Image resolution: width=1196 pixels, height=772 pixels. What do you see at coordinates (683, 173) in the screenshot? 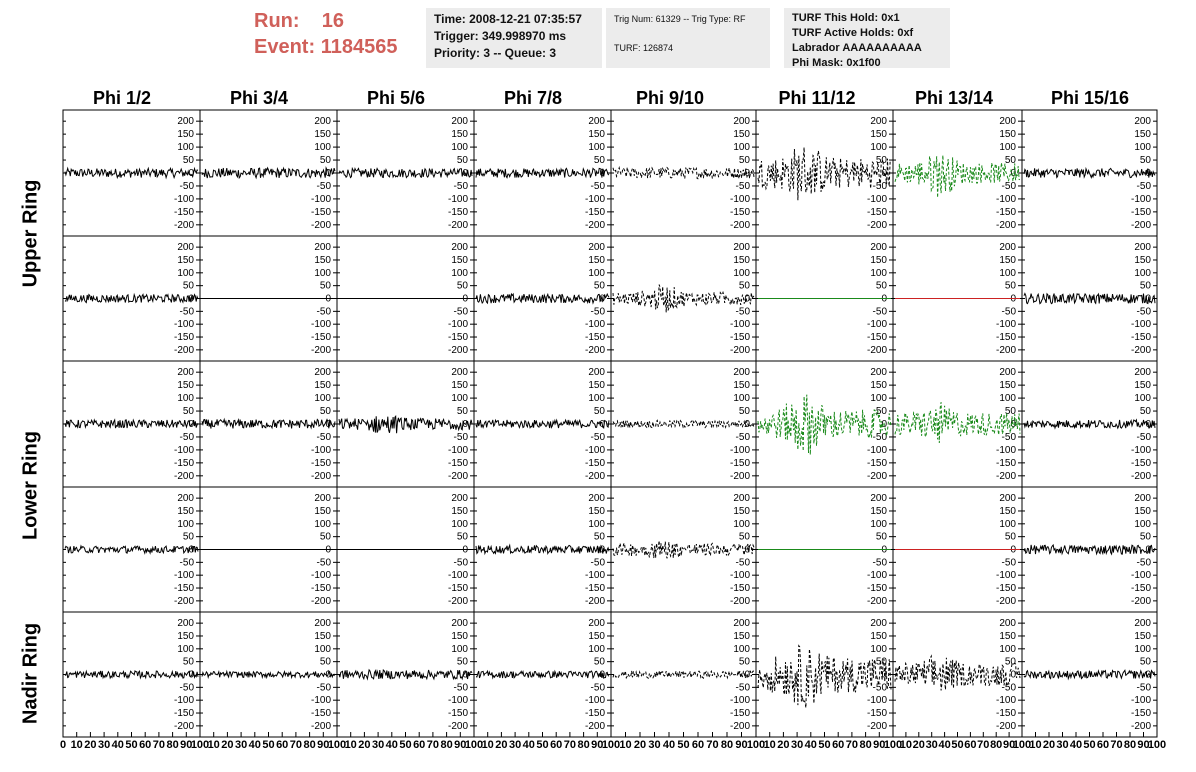
I see `panel-frame` at bounding box center [683, 173].